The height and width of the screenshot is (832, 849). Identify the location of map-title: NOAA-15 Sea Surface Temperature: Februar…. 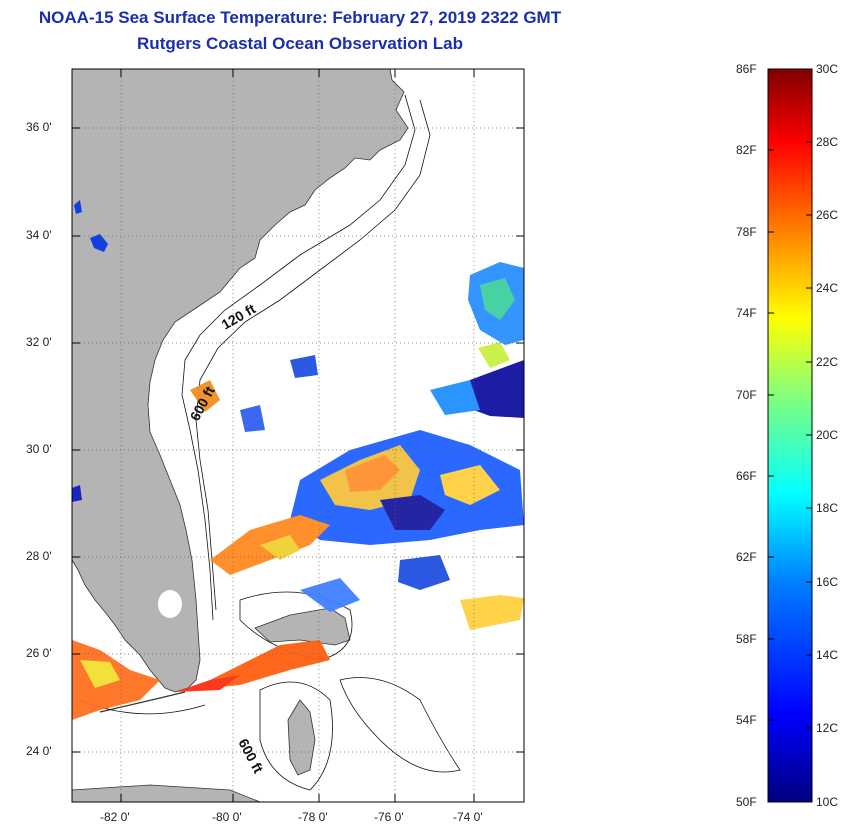
(300, 17).